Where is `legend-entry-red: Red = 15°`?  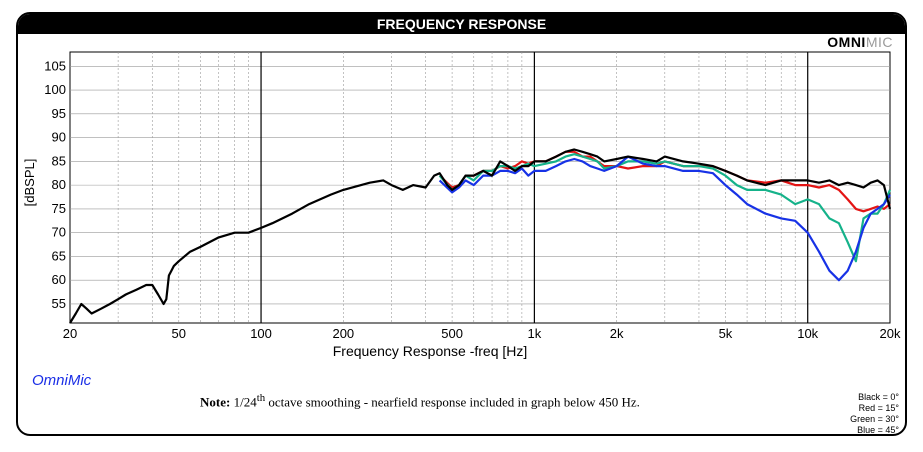 legend-entry-red: Red = 15° is located at coordinates (878, 408).